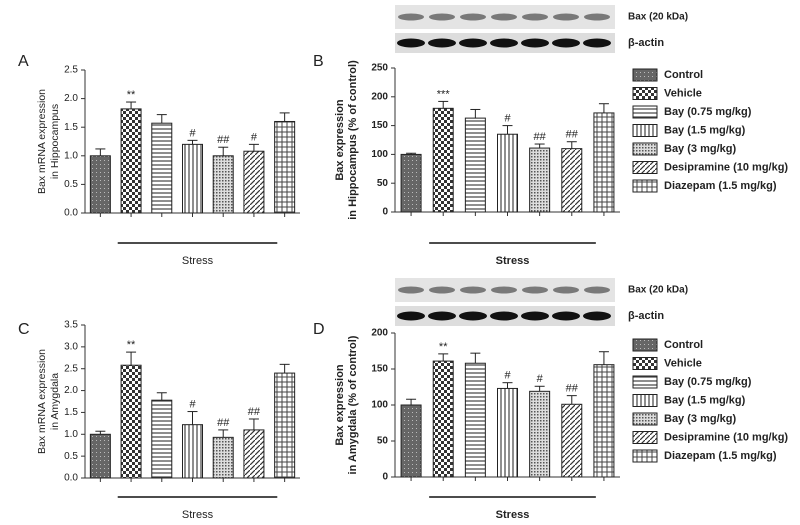  I want to click on y-tick-label: 3.5, so click(71, 325).